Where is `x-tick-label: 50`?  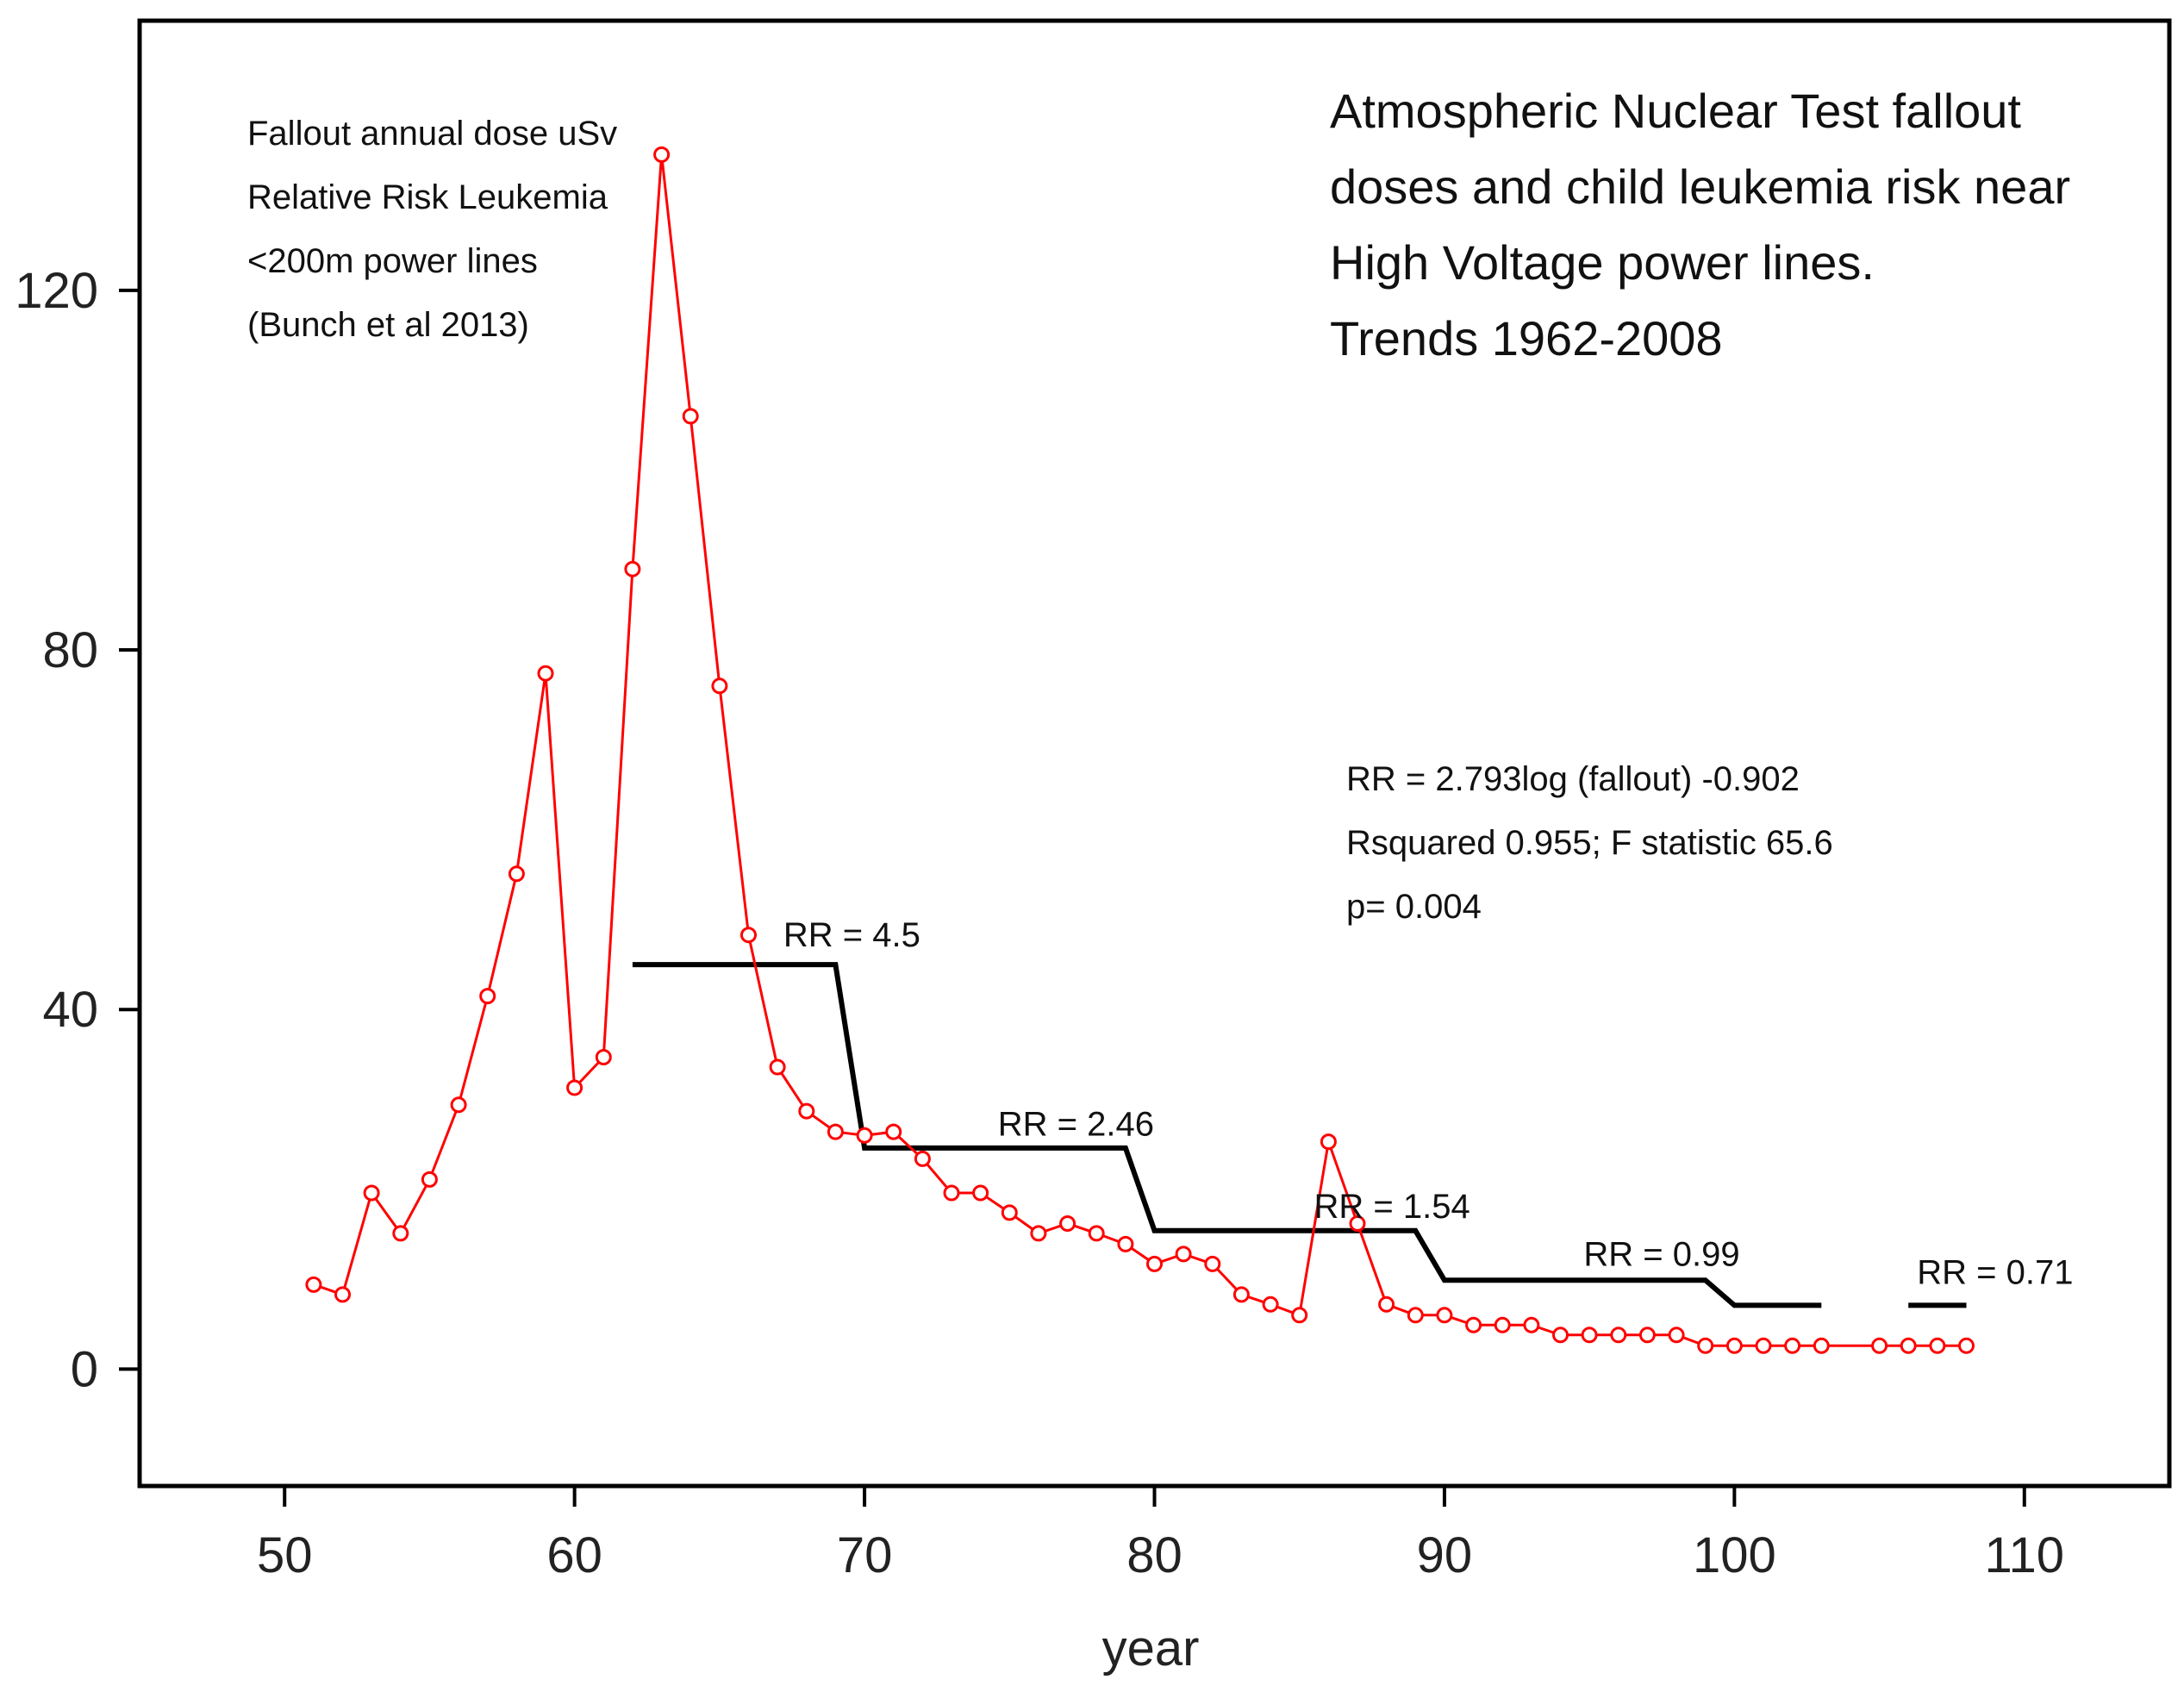
x-tick-label: 50 is located at coordinates (285, 1555).